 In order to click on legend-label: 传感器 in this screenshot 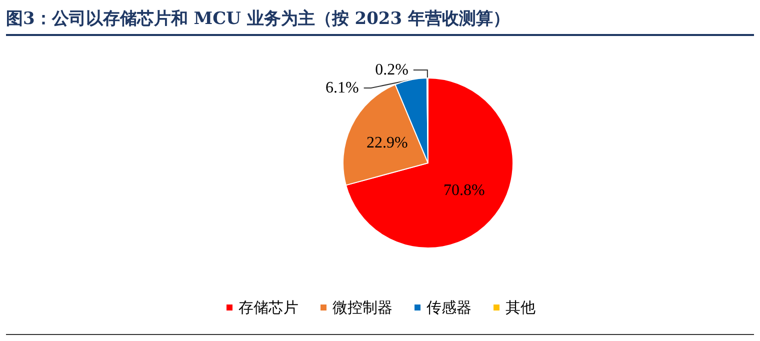, I will do `click(449, 307)`.